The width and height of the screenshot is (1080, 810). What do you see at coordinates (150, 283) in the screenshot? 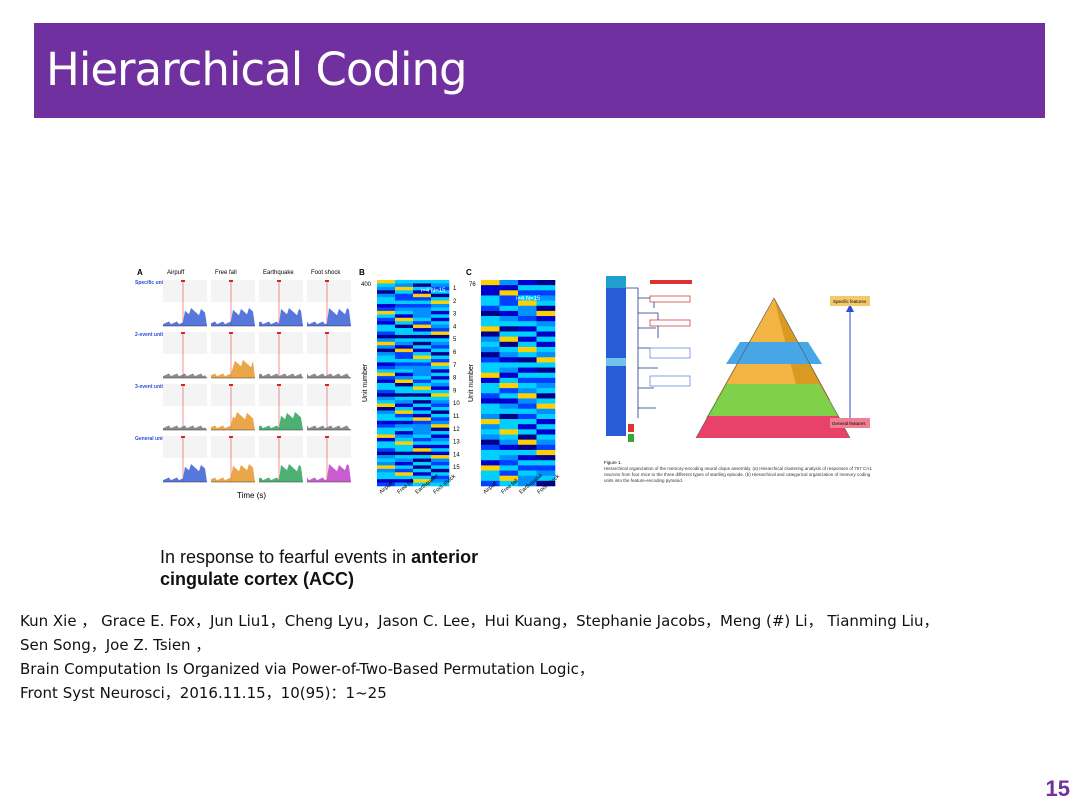
I see `row-label: Specific unit` at bounding box center [150, 283].